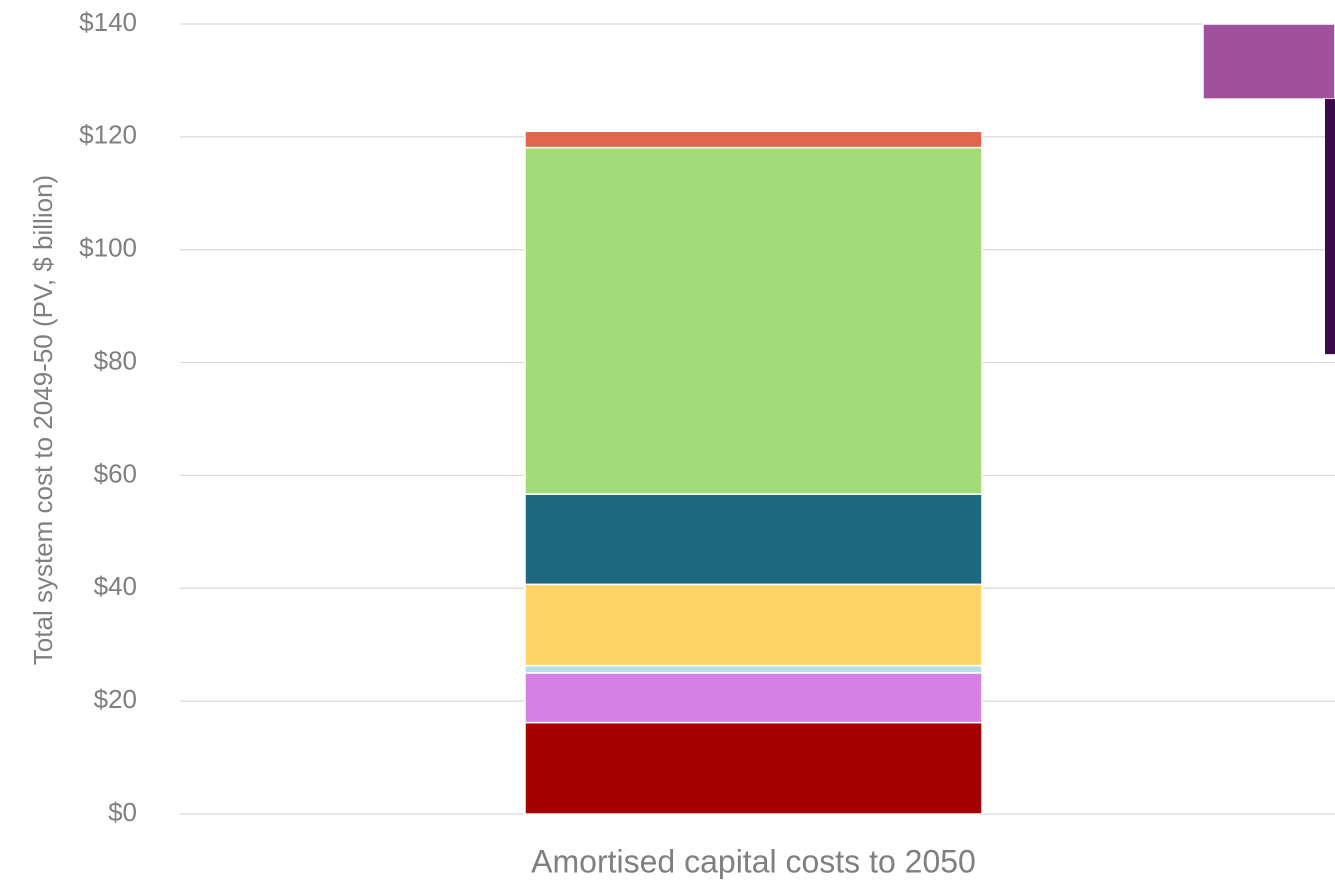 The image size is (1335, 889). I want to click on y-axis-tick-labels: $0 $20 $40 $60 $80 $100 $120 $140, so click(108, 417).